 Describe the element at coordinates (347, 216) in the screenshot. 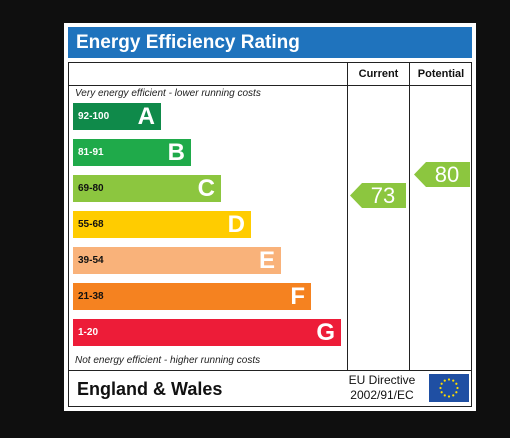

I see `column-divider-current` at that location.